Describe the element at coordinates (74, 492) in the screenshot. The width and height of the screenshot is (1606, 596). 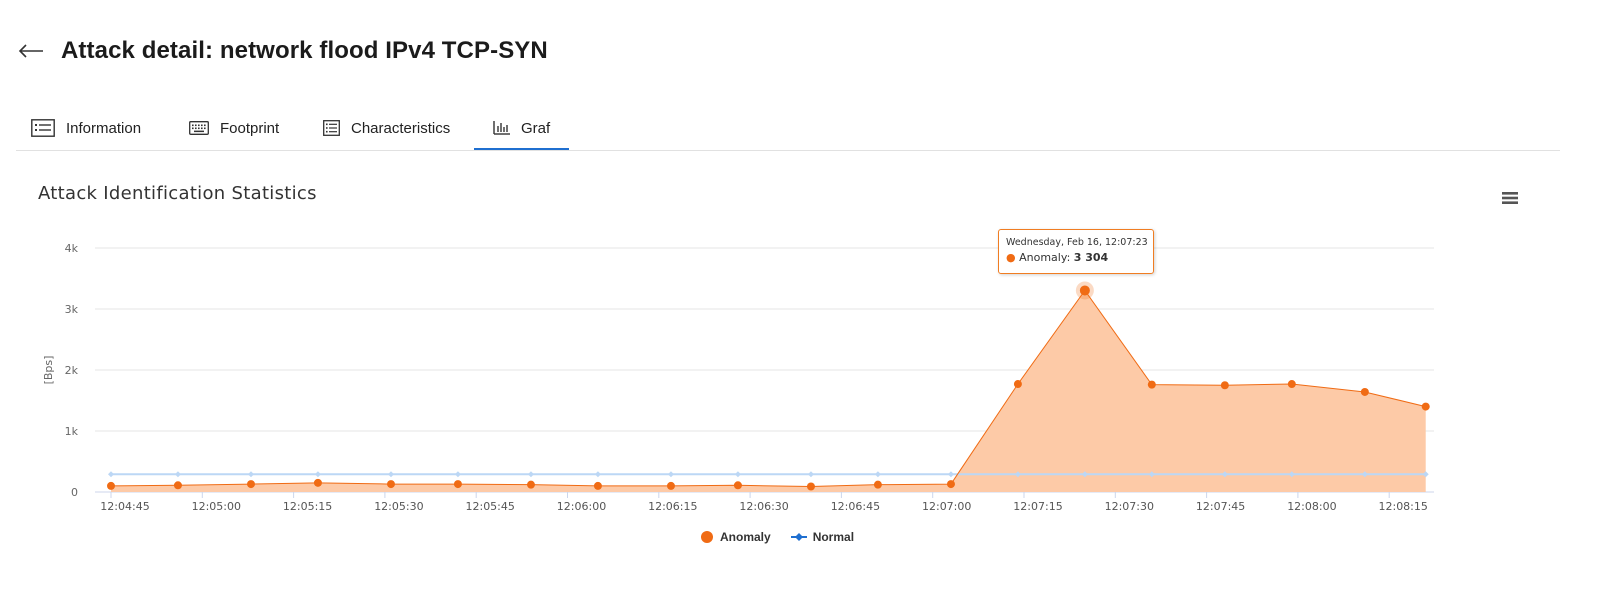
I see `y-tick-label: 0` at that location.